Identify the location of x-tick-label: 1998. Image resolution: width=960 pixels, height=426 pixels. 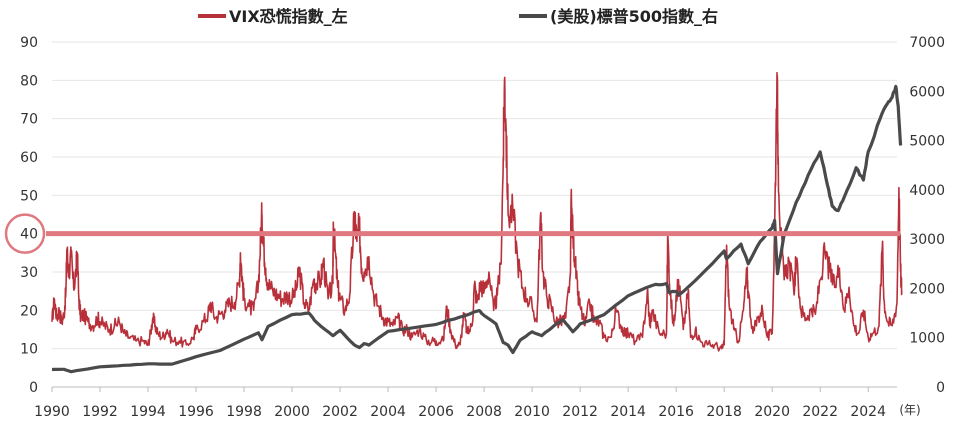
(244, 412).